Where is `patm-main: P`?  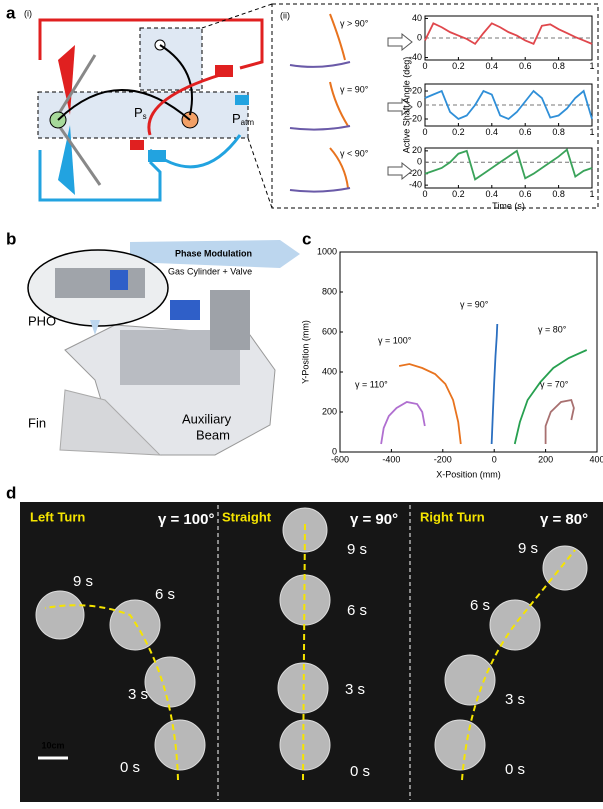
patm-main: P is located at coordinates (236, 118).